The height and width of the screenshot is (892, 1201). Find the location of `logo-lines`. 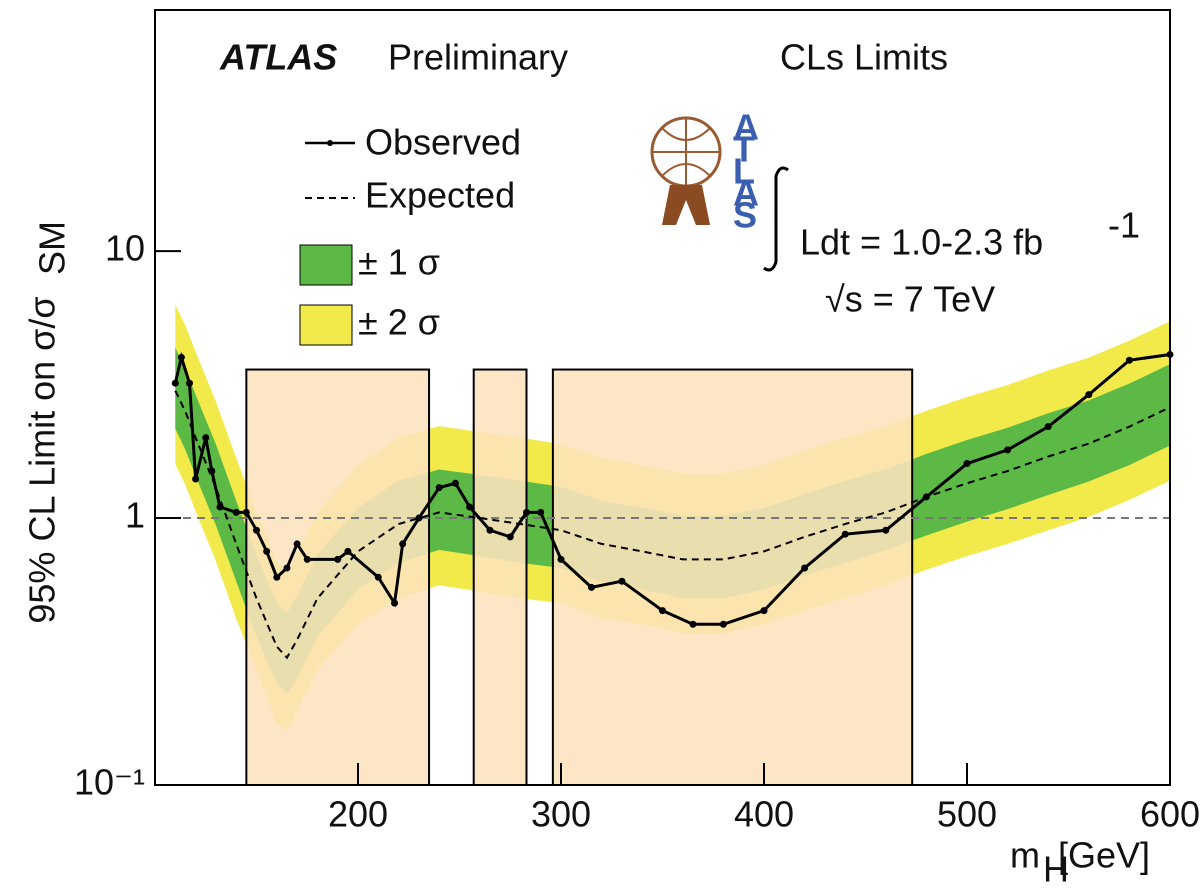

logo-lines is located at coordinates (686, 152).